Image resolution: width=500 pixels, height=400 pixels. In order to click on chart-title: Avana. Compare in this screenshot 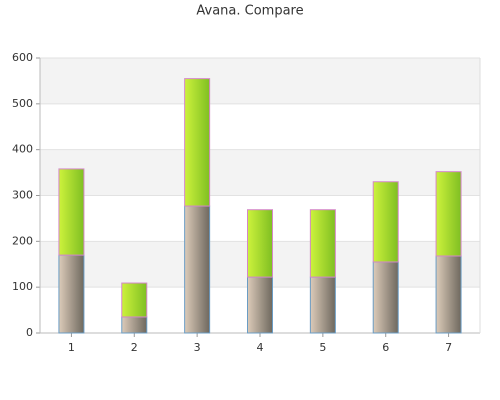, I will do `click(249, 11)`.